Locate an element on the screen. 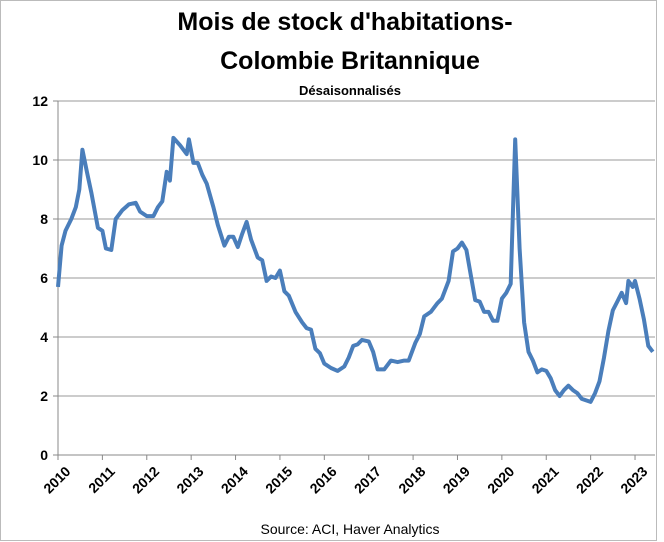  y-tick-label: 8 is located at coordinates (44, 219).